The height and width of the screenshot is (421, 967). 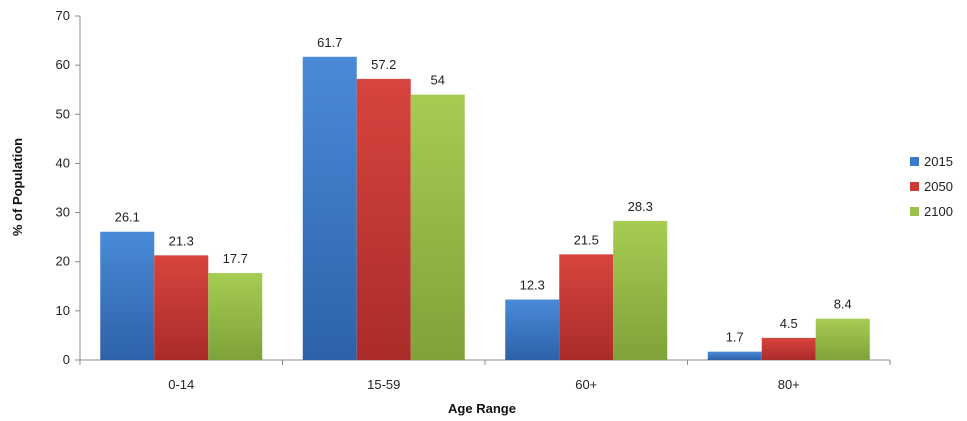 What do you see at coordinates (842, 339) in the screenshot?
I see `bar-2100-80+` at bounding box center [842, 339].